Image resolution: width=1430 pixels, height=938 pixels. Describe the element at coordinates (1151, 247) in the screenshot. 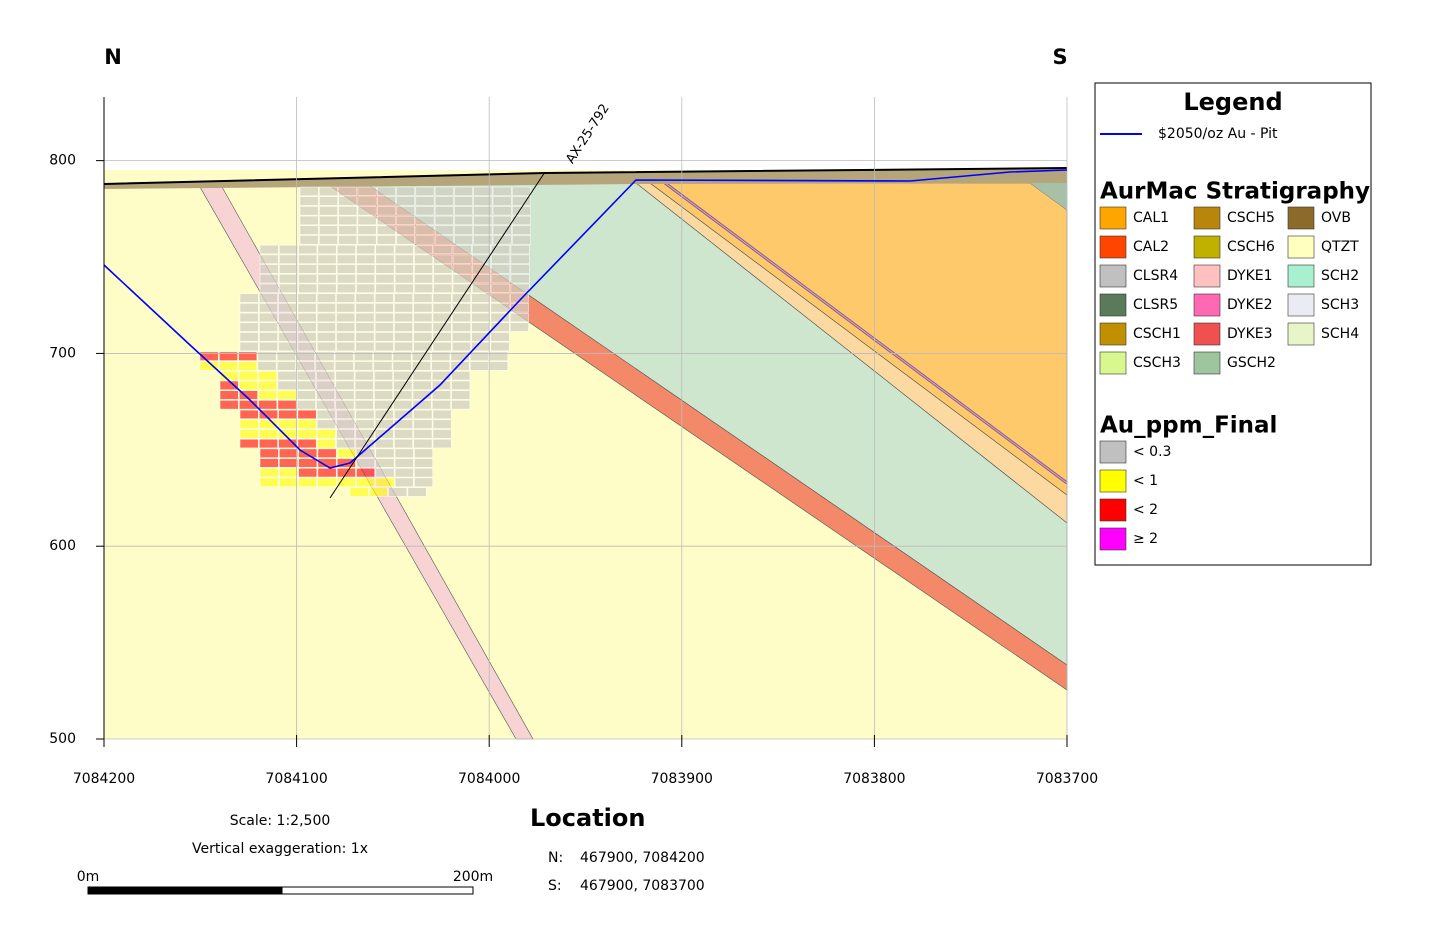

I see `legend-label: CAL2` at that location.